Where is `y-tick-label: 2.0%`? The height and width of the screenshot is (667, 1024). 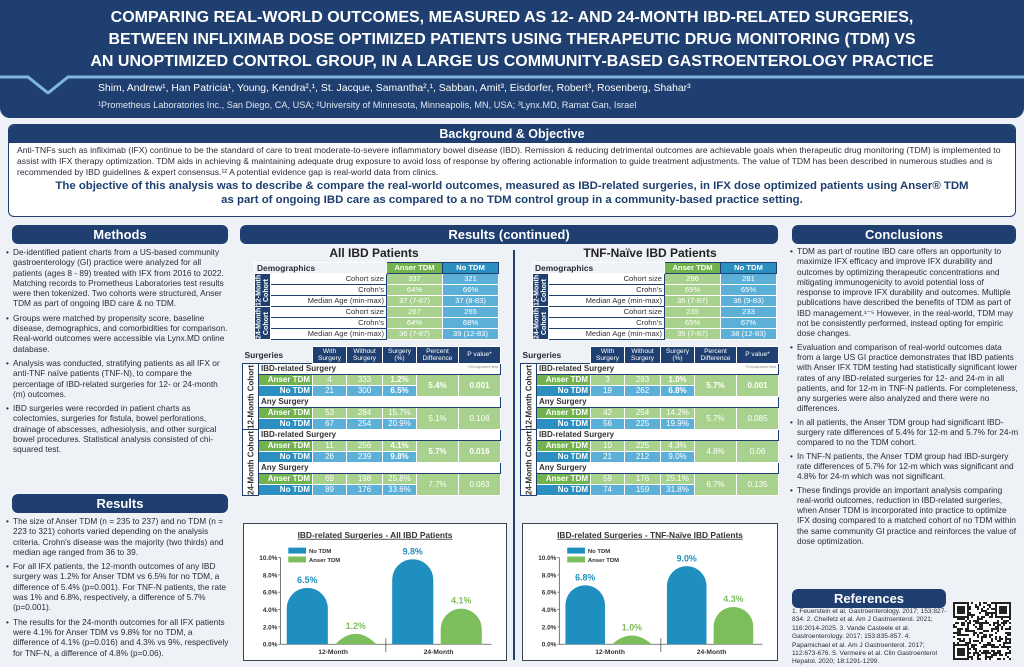
y-tick-label: 2.0% is located at coordinates (549, 627).